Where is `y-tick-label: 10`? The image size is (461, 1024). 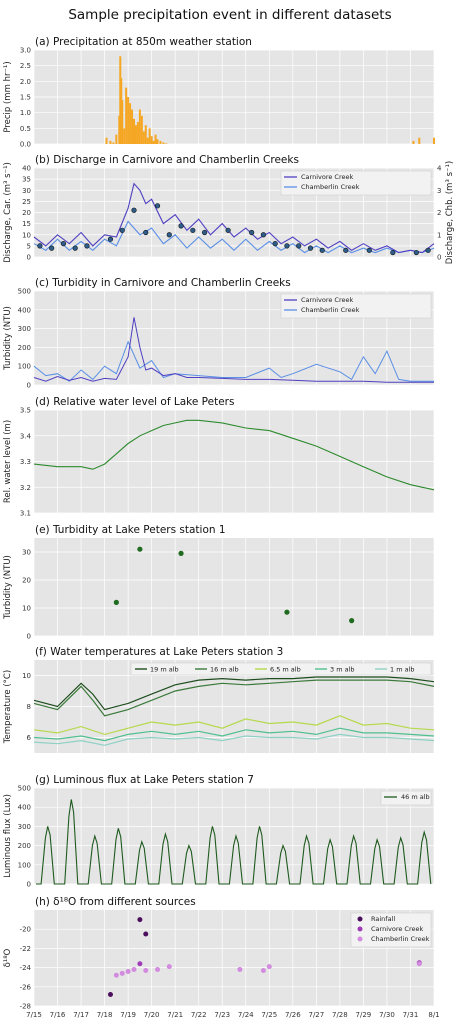
y-tick-label: 10 is located at coordinates (26, 235).